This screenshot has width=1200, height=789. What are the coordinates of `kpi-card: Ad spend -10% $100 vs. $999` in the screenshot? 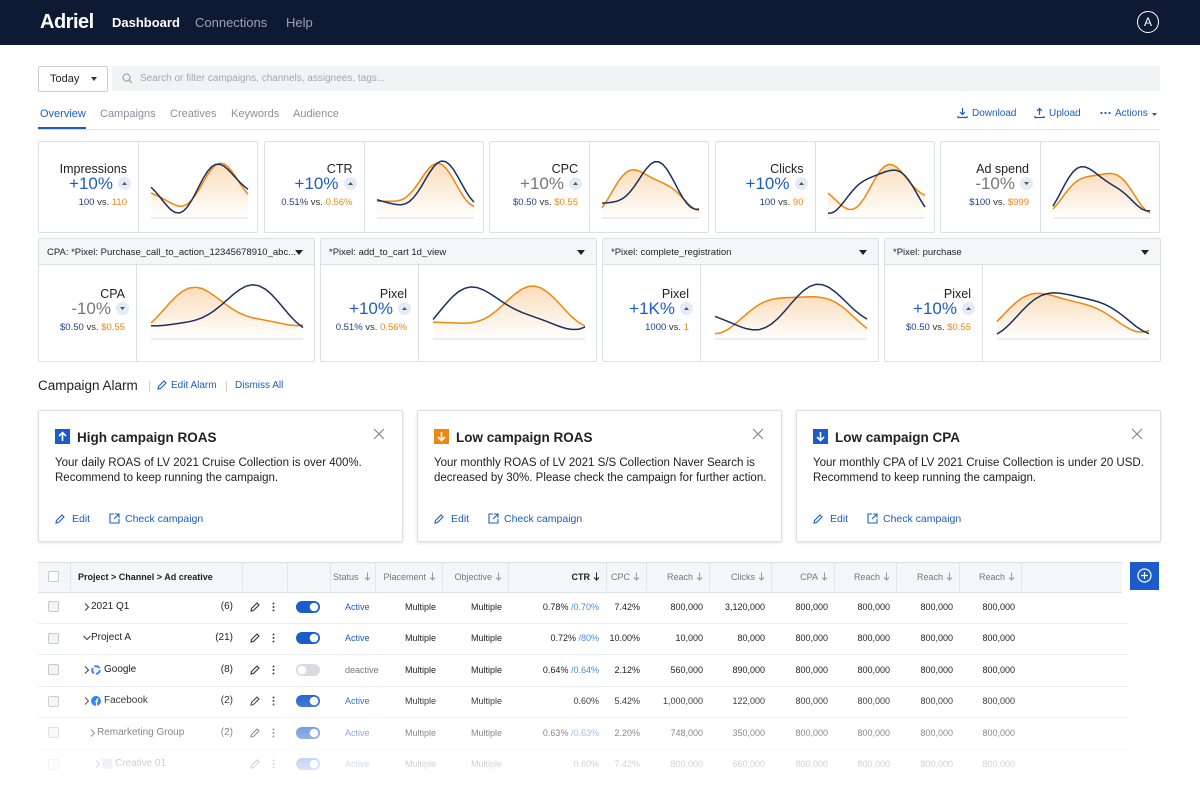 It's located at (1050, 187).